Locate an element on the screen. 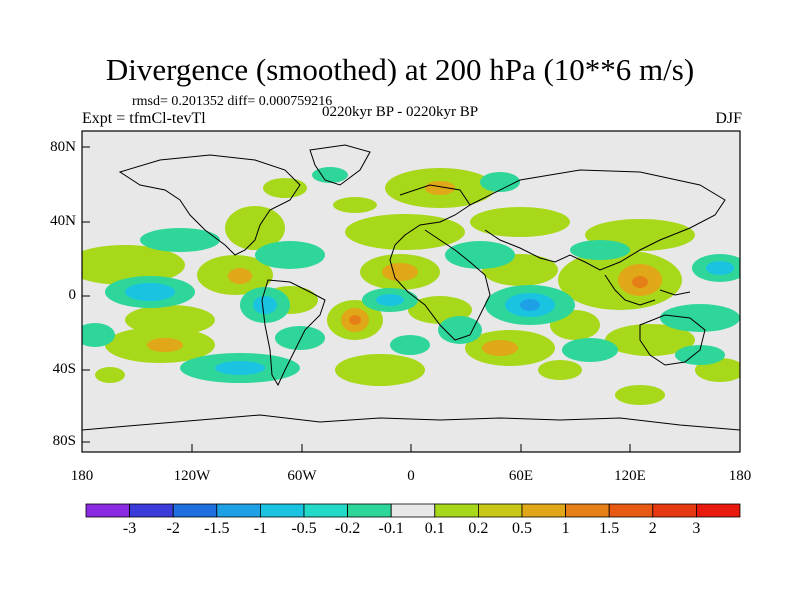  colorbar-label: -2 is located at coordinates (173, 528).